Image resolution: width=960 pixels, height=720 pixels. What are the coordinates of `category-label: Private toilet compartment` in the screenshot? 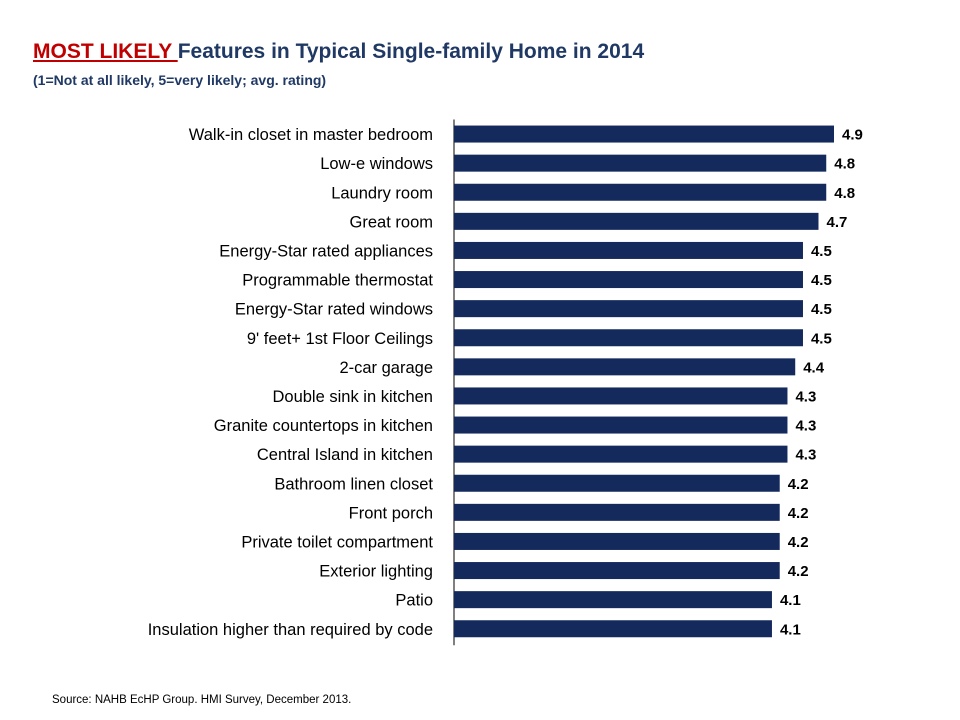 It's located at (337, 542).